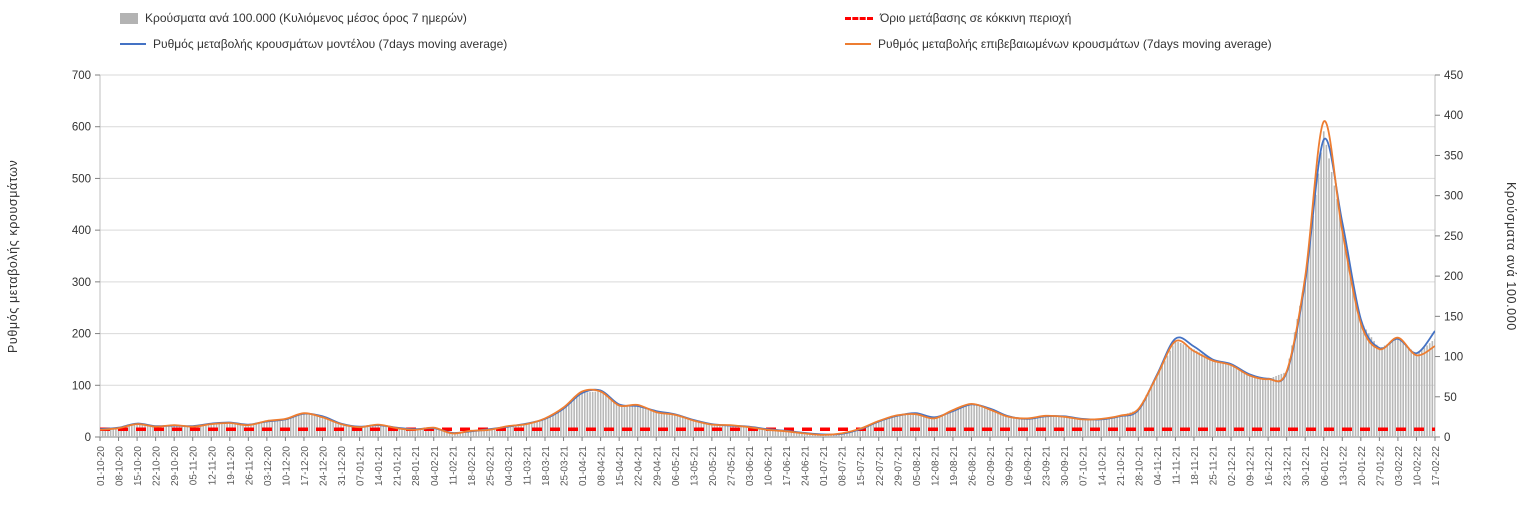 This screenshot has height=525, width=1524. What do you see at coordinates (713, 466) in the screenshot?
I see `x-tick-label: 20-05-21` at bounding box center [713, 466].